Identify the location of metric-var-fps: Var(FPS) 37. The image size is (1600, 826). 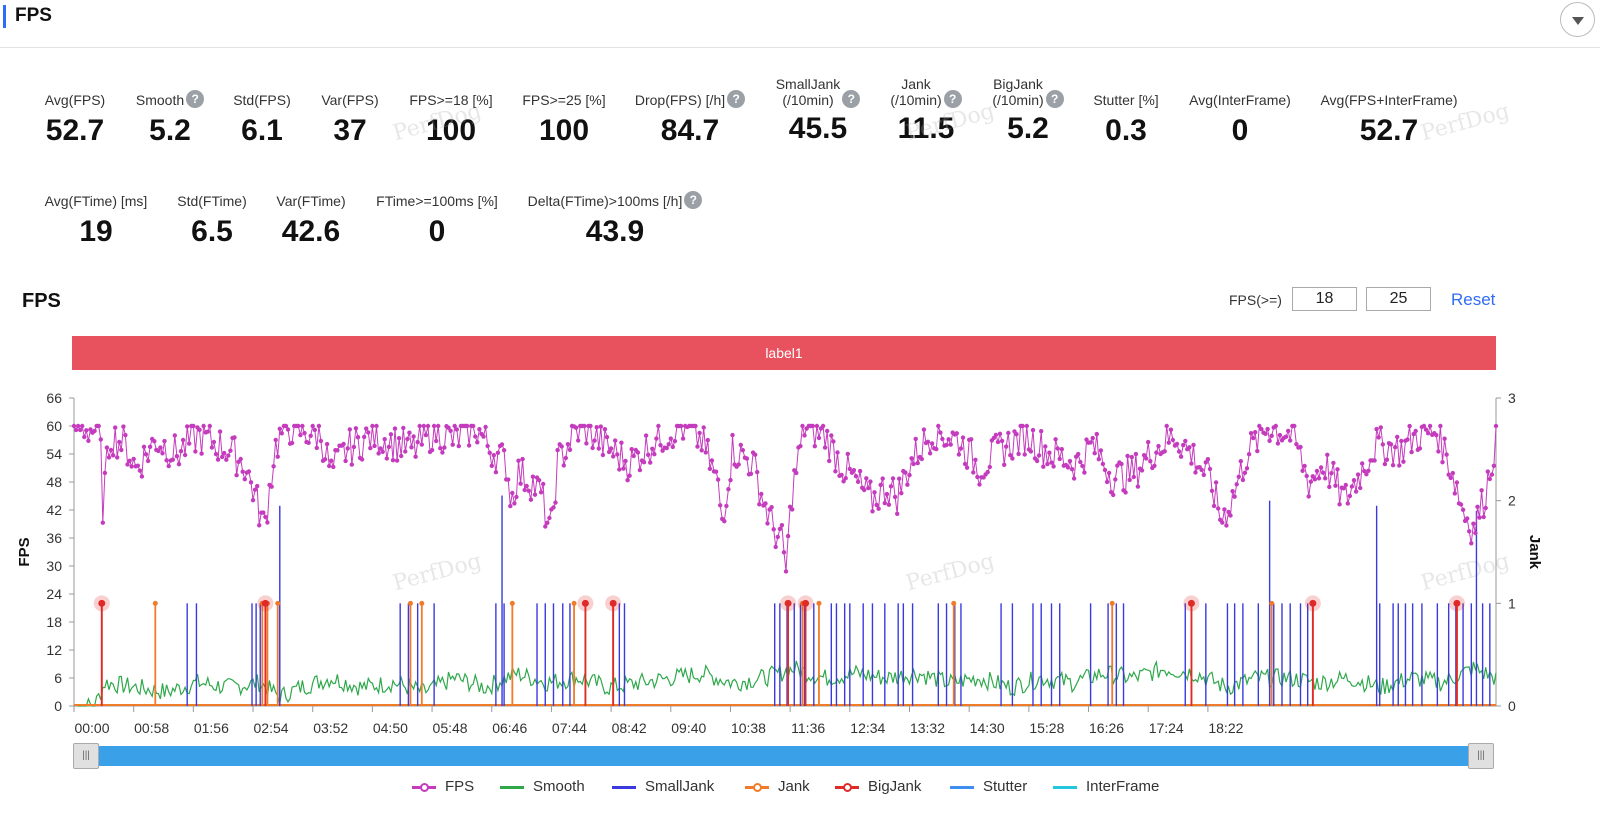
(350, 111).